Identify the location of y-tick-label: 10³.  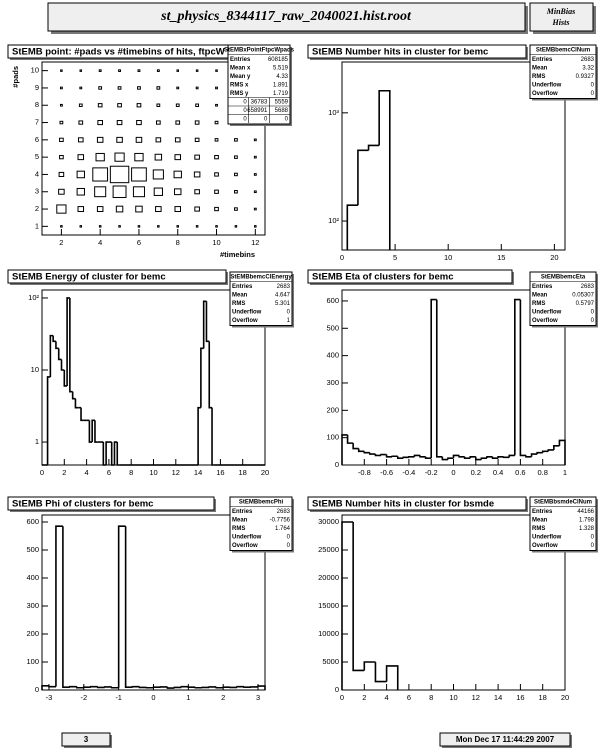
(333, 112).